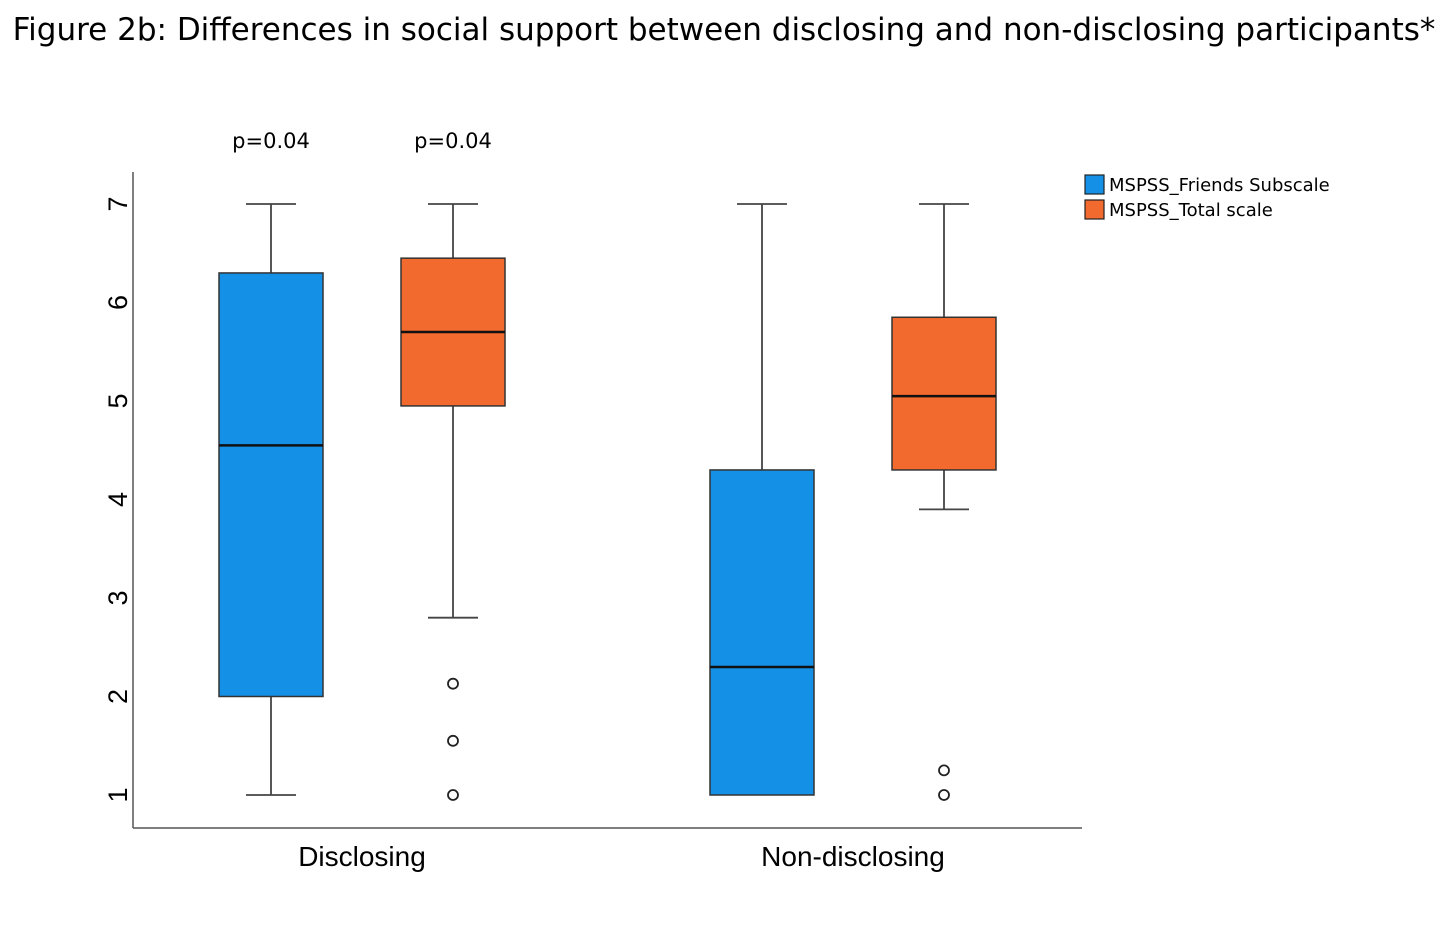 This screenshot has height=946, width=1448. Describe the element at coordinates (853, 856) in the screenshot. I see `x-category-label: Non-disclosing` at that location.